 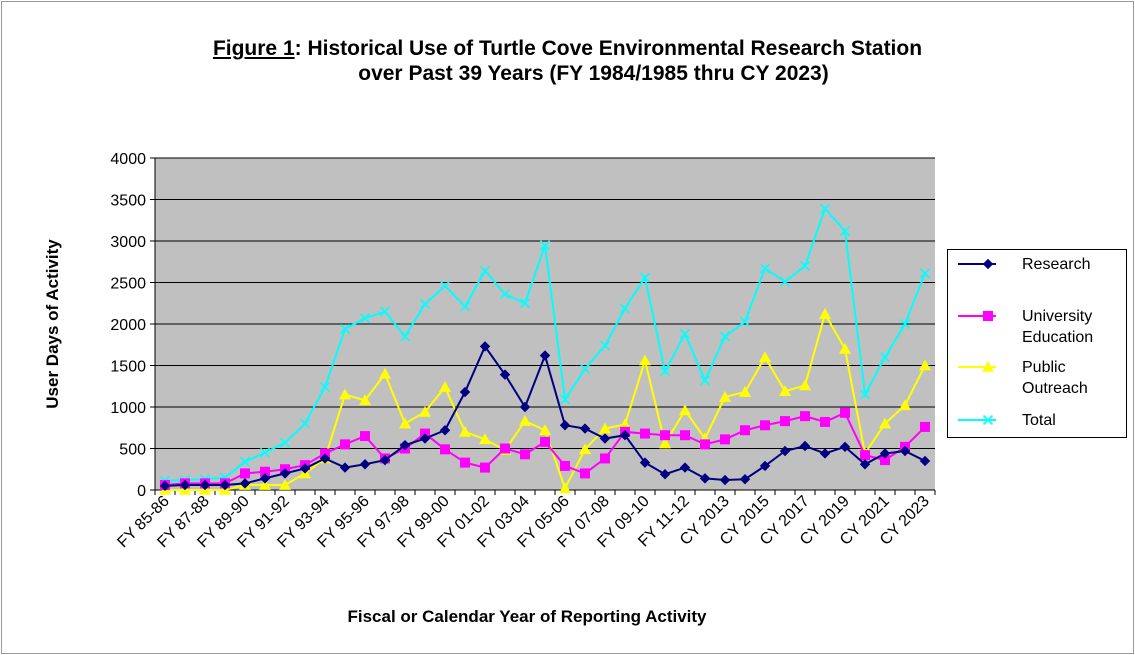 What do you see at coordinates (141, 491) in the screenshot?
I see `y-tick-label: 0` at bounding box center [141, 491].